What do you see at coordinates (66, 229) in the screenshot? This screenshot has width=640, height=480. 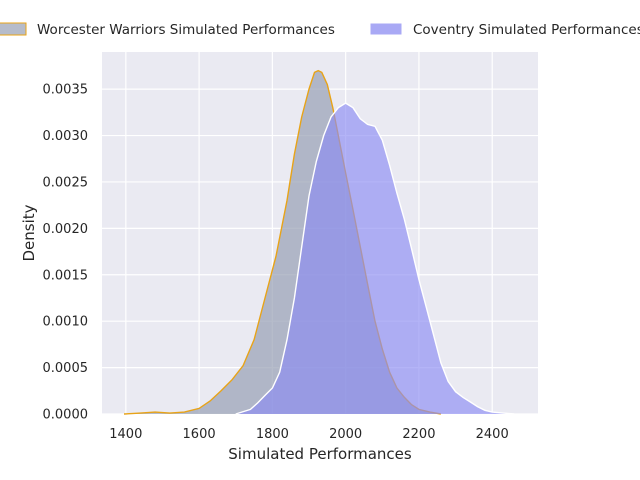 I see `y-tick-label: 0.0020` at bounding box center [66, 229].